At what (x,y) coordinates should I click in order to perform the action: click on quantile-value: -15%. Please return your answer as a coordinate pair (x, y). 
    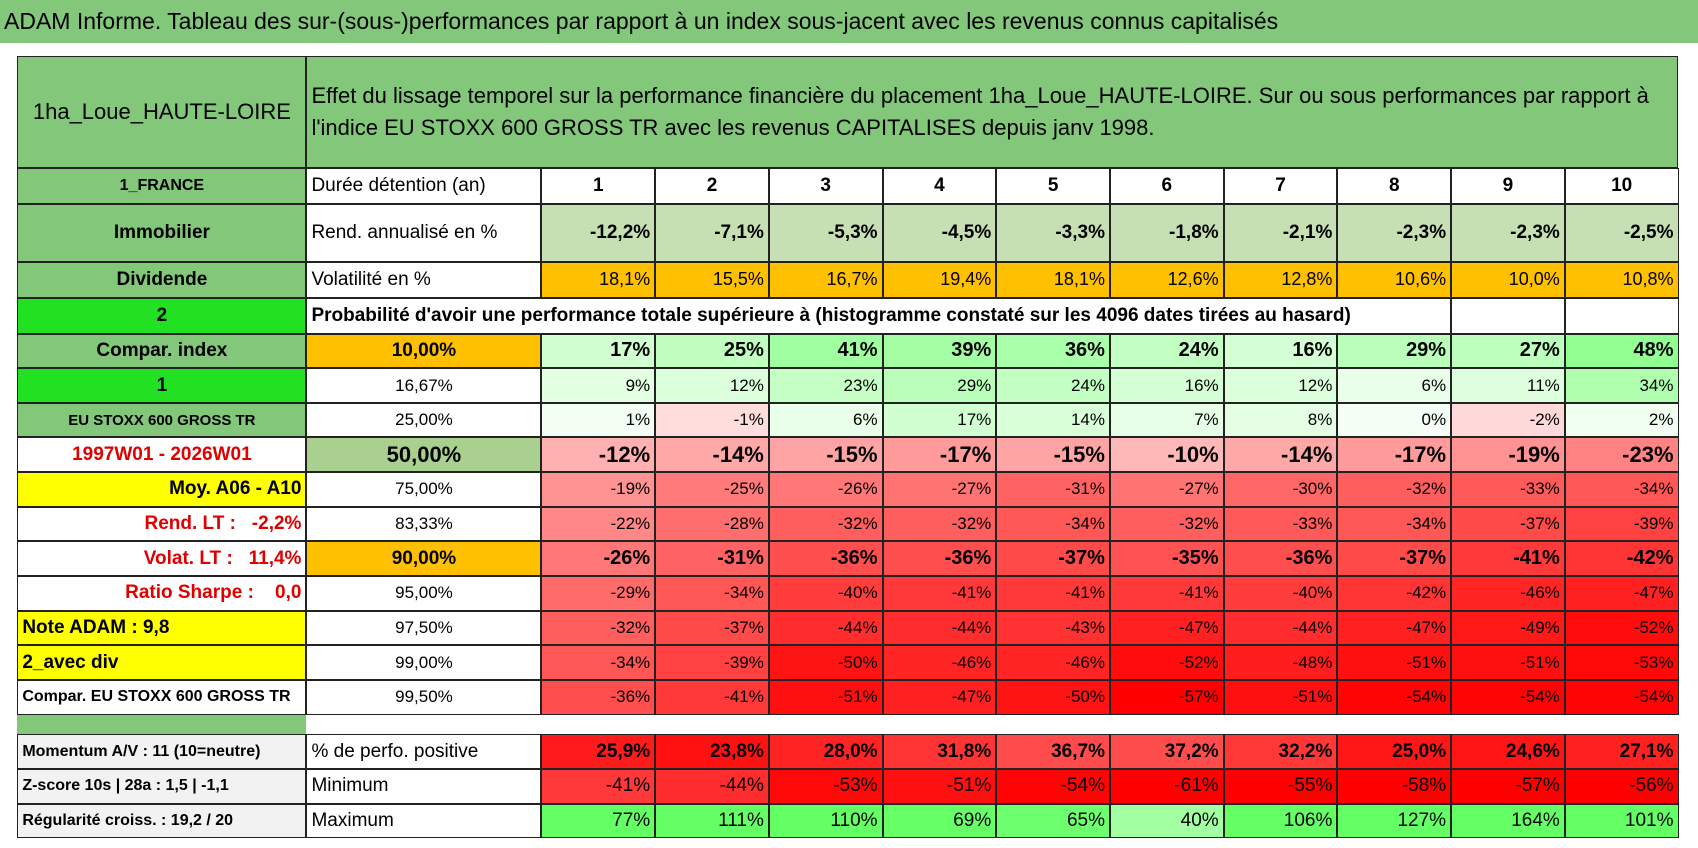
    Looking at the image, I should click on (825, 455).